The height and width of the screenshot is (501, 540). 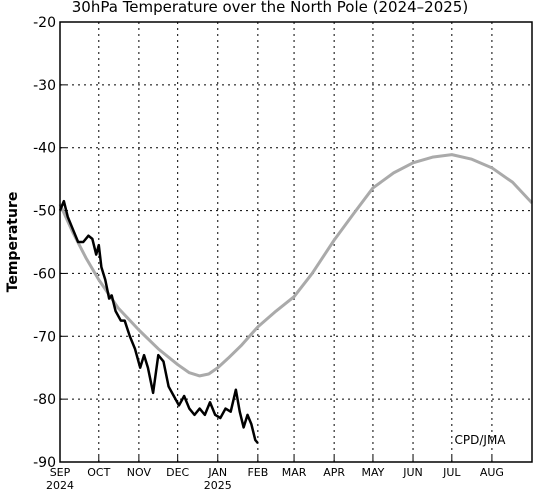 I want to click on x-tick-label: AUG, so click(x=492, y=472).